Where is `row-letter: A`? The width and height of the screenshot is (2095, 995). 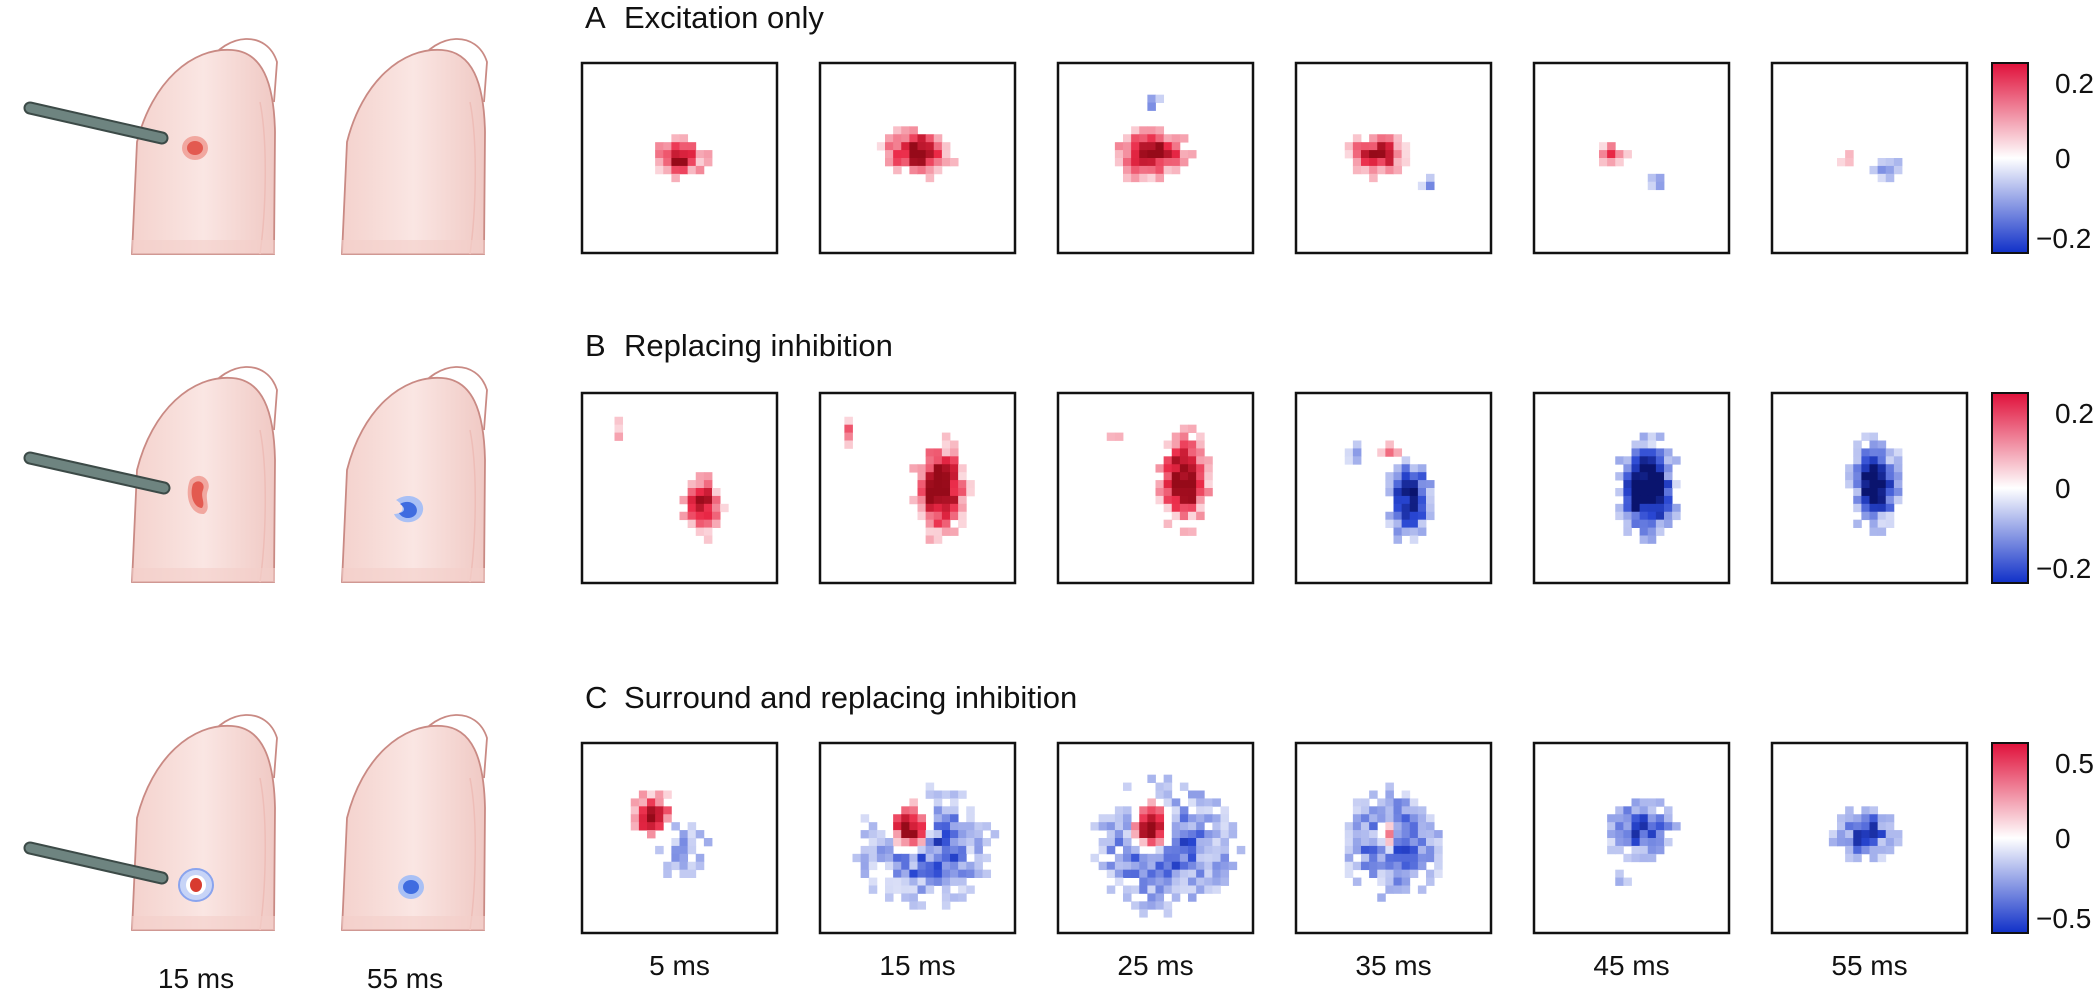
row-letter: A is located at coordinates (595, 17).